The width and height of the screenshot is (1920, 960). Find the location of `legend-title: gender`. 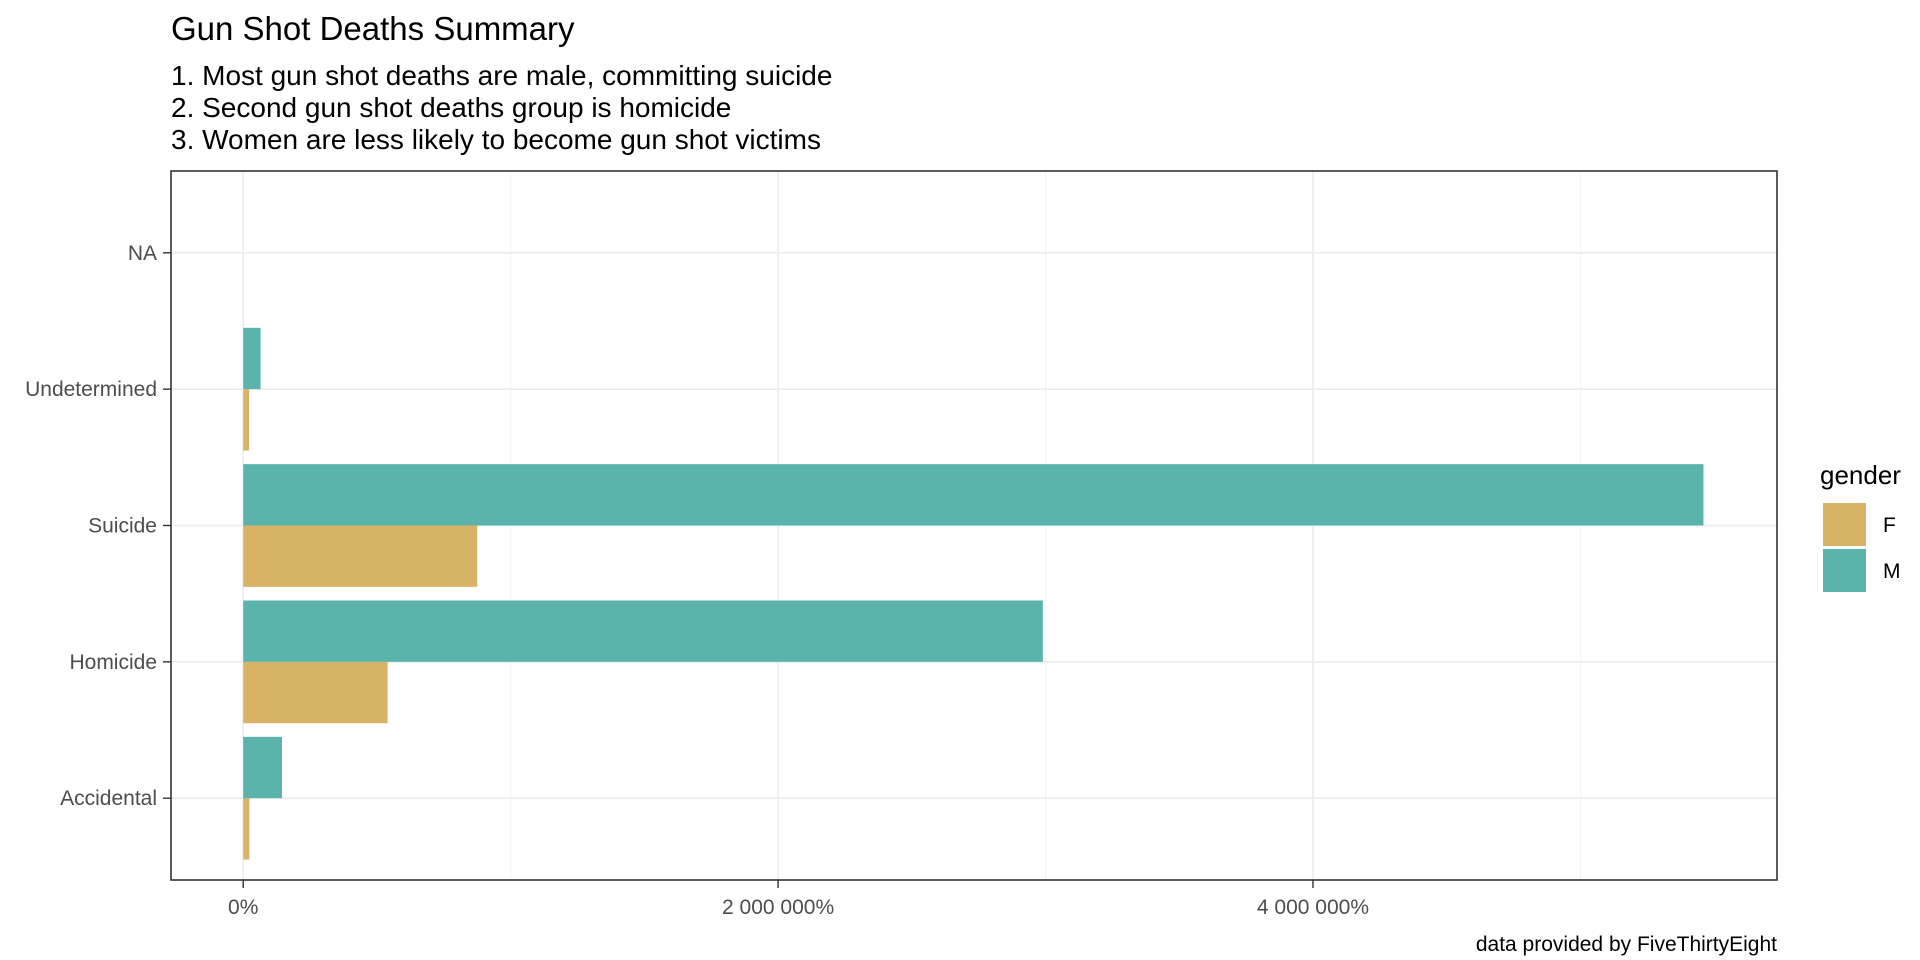

legend-title: gender is located at coordinates (1860, 475).